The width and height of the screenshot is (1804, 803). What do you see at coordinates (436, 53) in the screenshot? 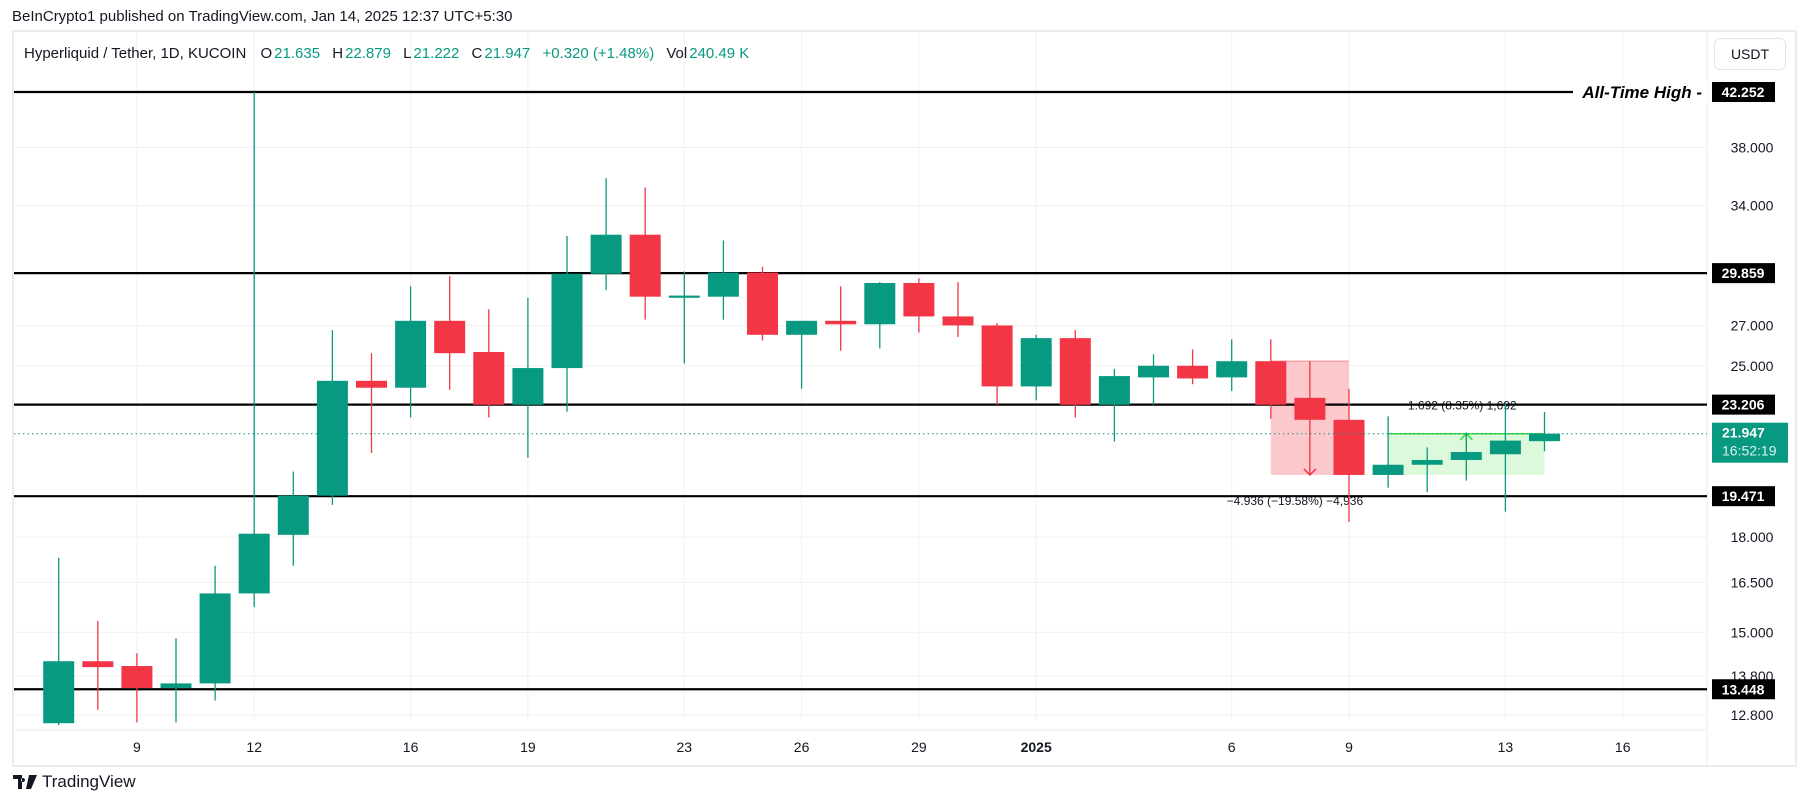
I see `low-value: 21.222` at bounding box center [436, 53].